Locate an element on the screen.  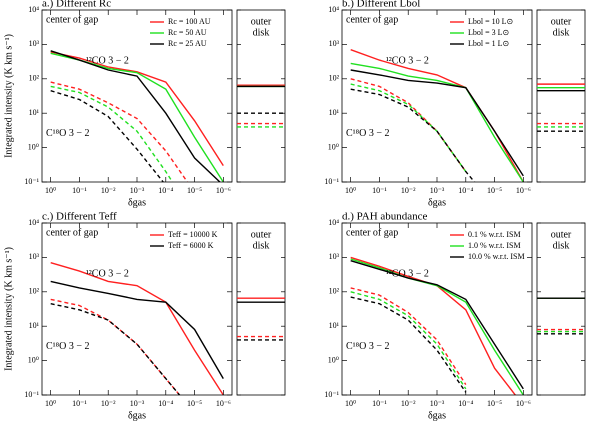
panel-title: d.) PAH abundance is located at coordinates (385, 217).